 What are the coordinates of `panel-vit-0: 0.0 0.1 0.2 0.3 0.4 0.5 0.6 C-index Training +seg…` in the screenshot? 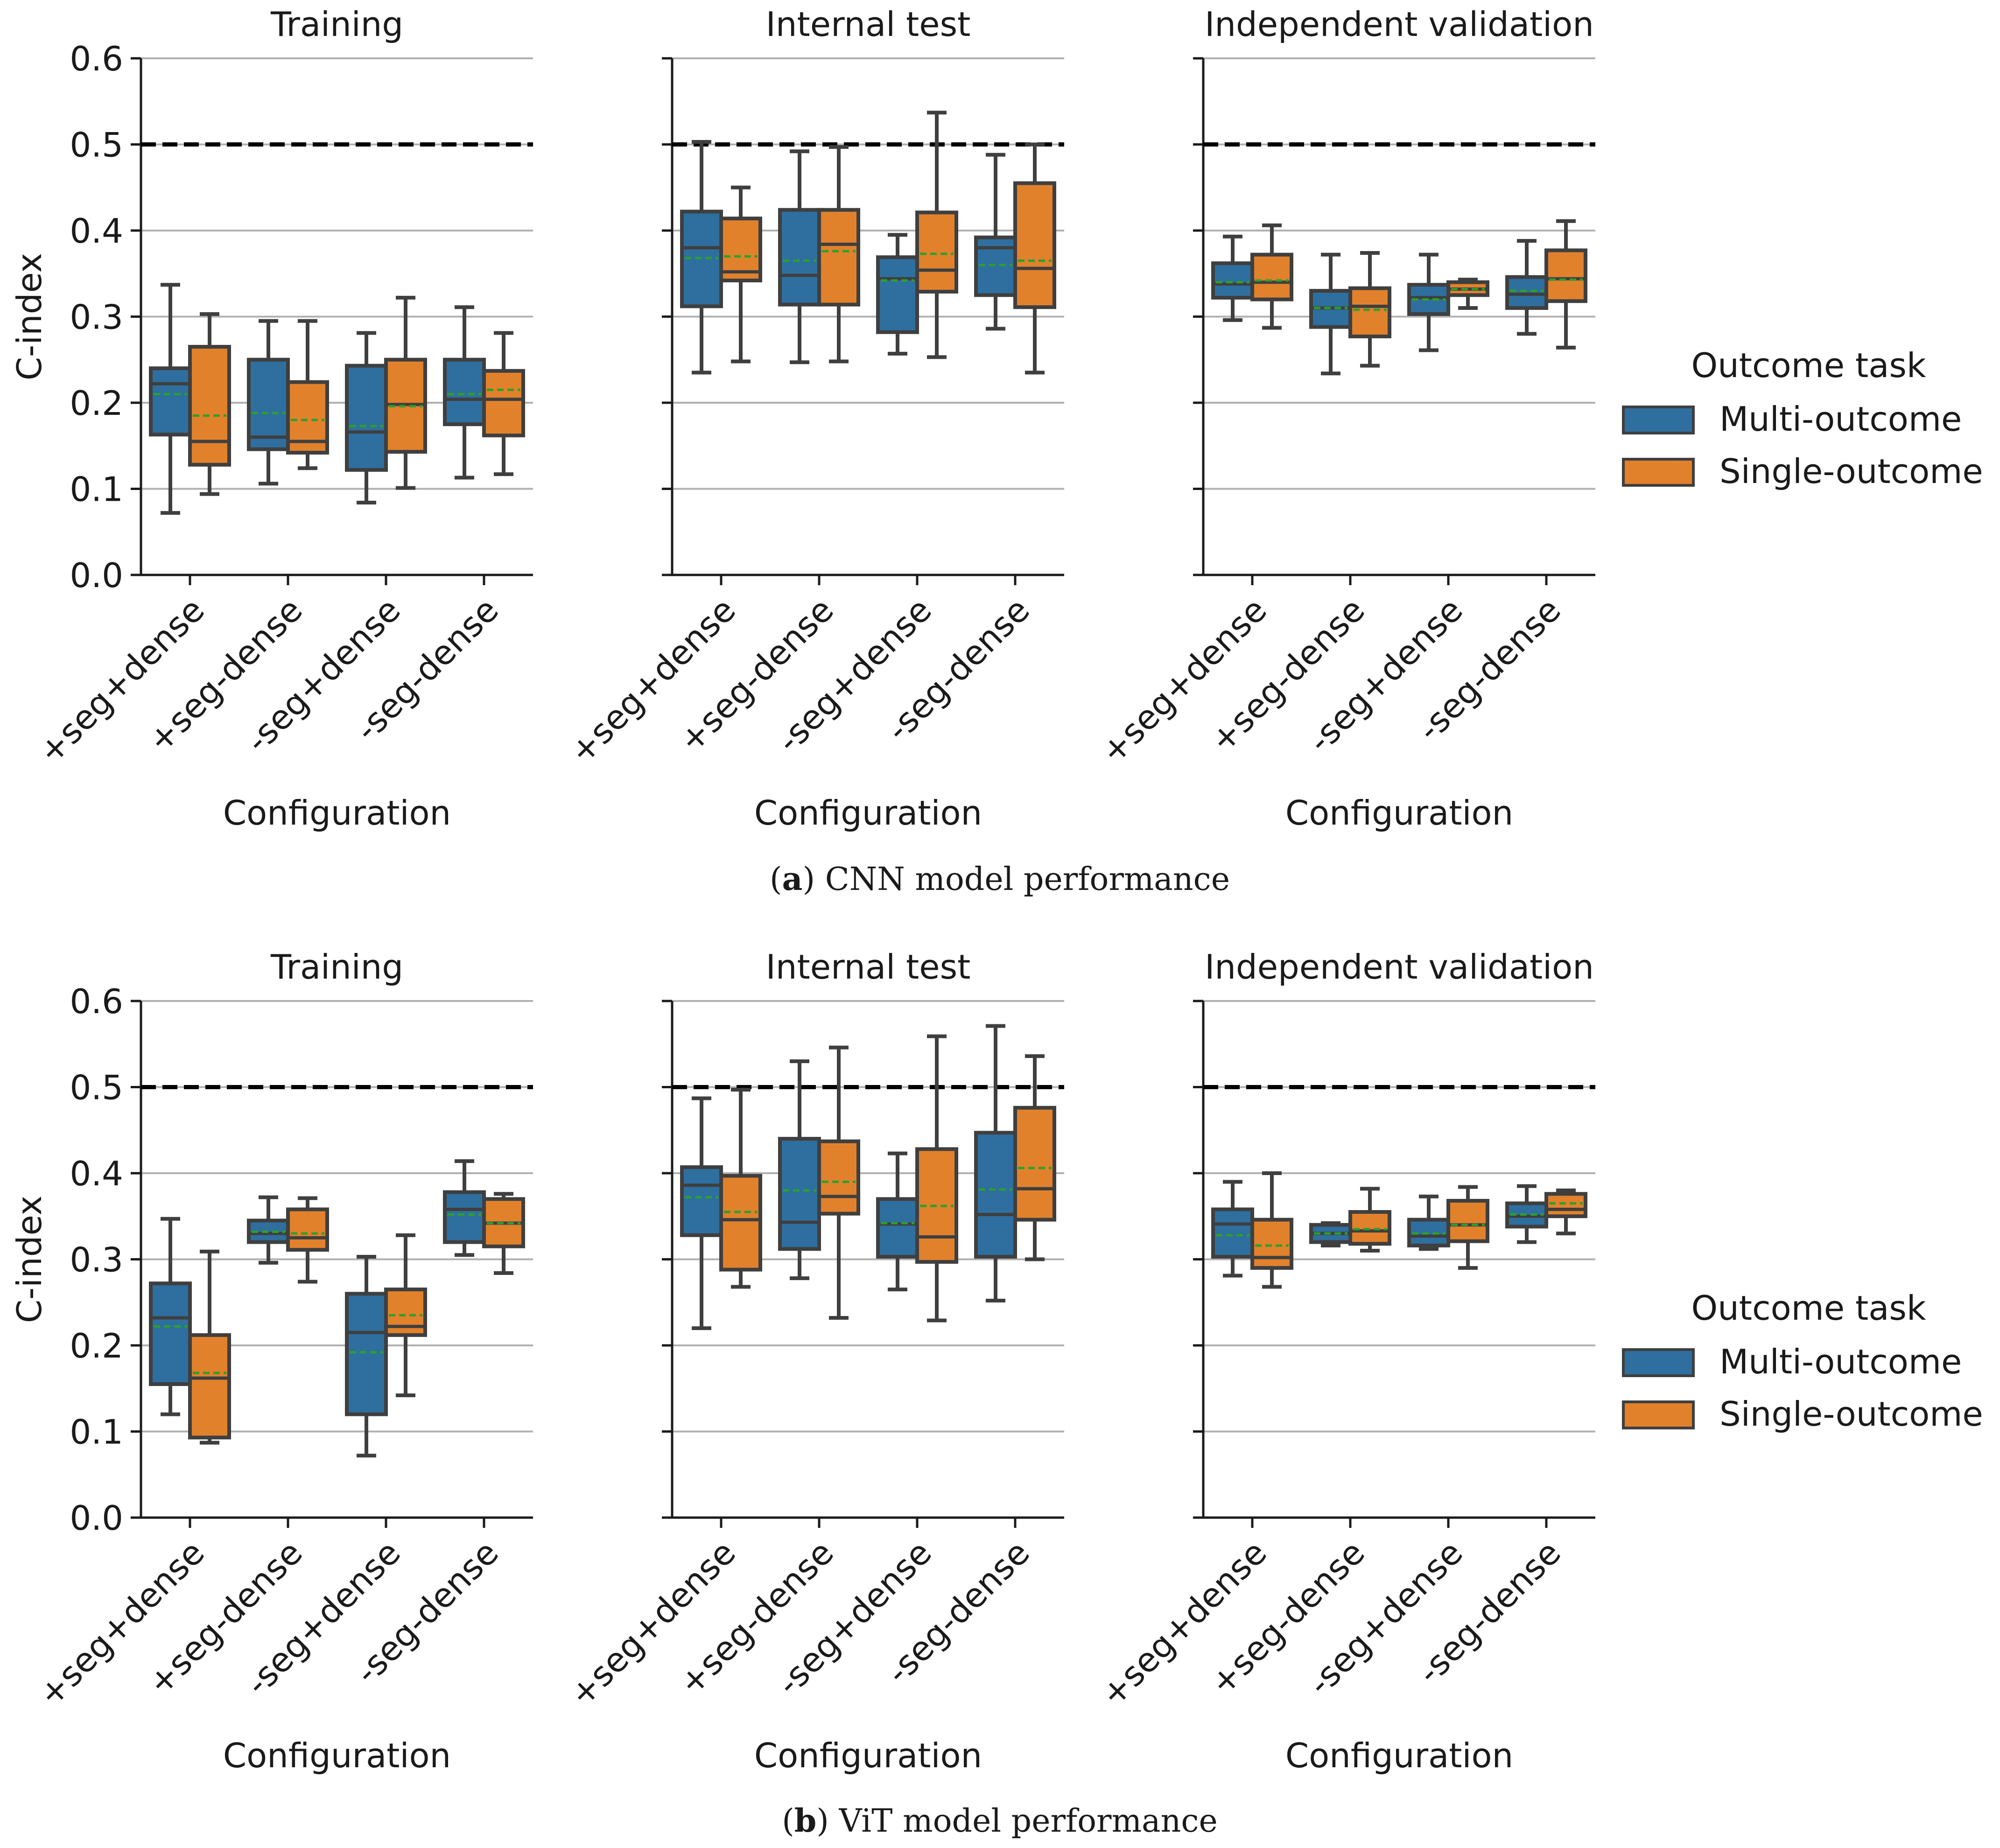 It's located at (271, 1361).